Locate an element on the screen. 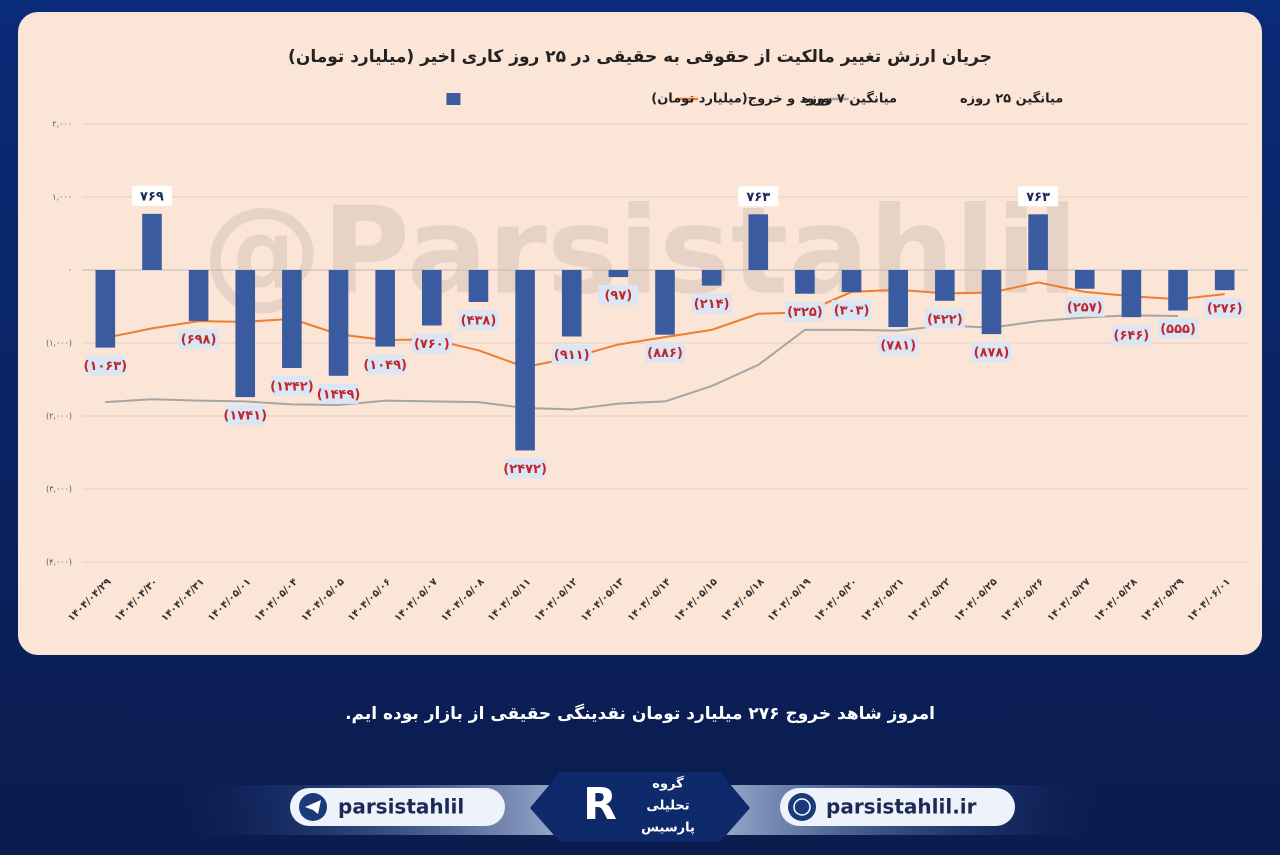 This screenshot has width=1280, height=859. value-label: (۱۰۶۳) is located at coordinates (106, 366).